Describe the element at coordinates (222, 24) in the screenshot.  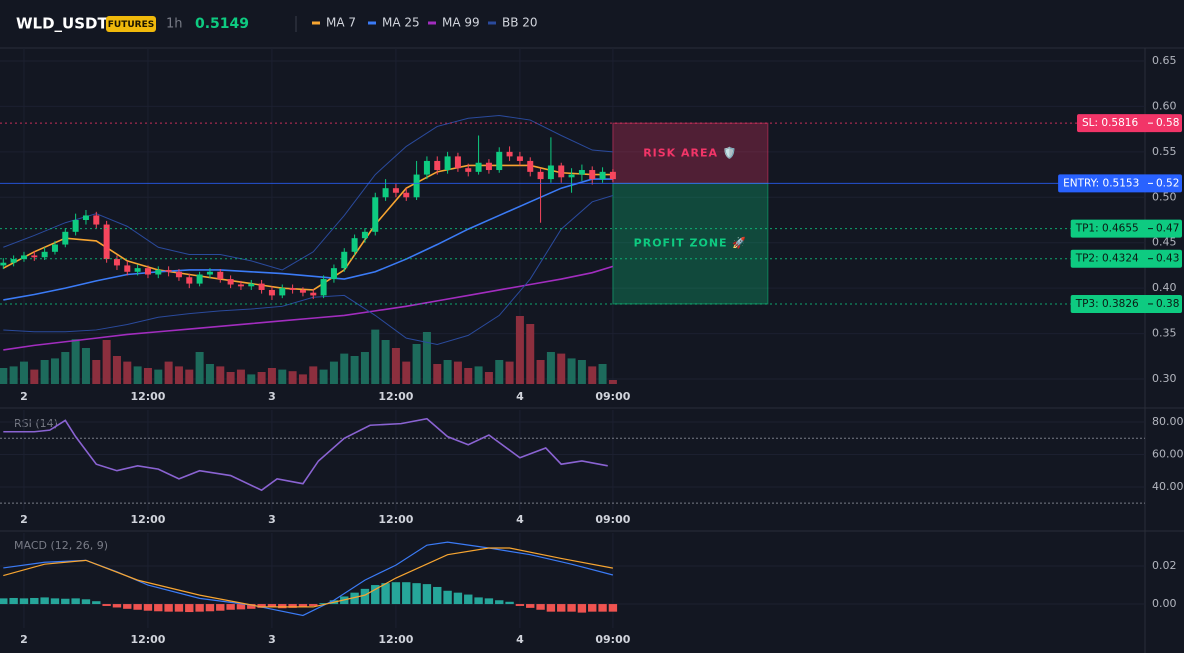
I see `last-price: 0.5149` at that location.